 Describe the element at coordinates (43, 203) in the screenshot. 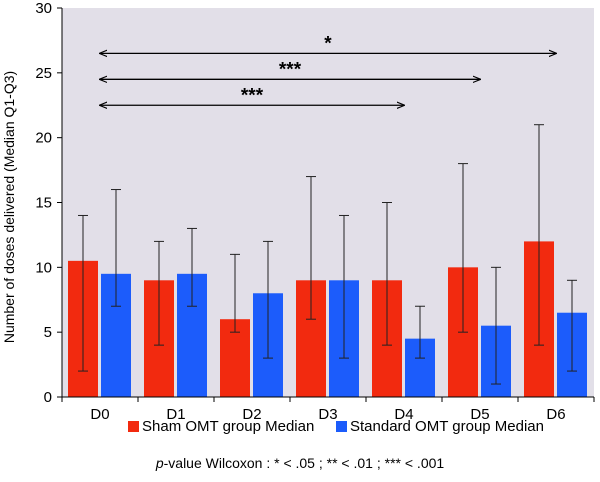

I see `y-tick-label-15: 15` at that location.